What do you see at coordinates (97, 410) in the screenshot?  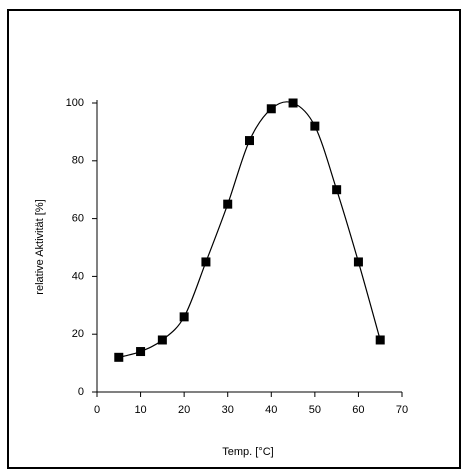 I see `x-tick-label: 0` at bounding box center [97, 410].